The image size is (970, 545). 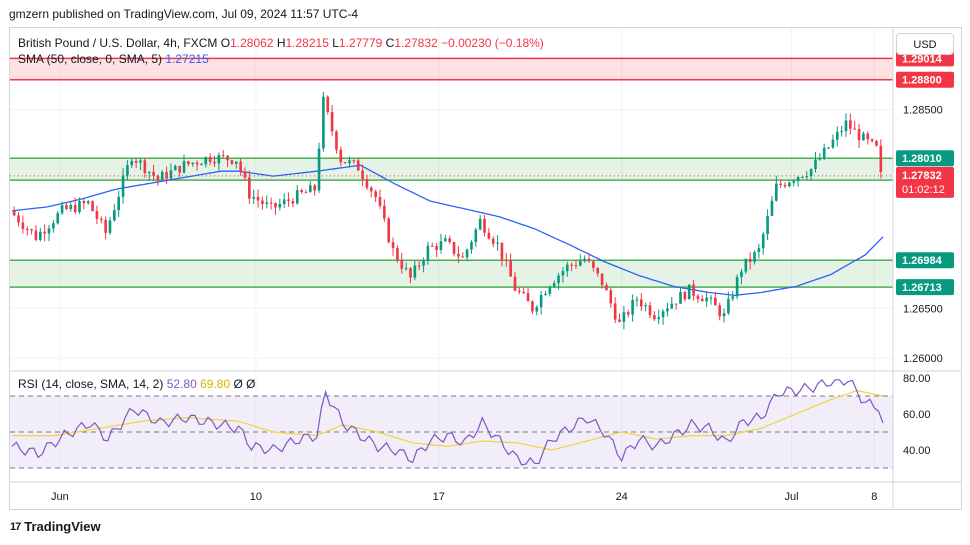 I want to click on tradingview-brand: 17 TradingView, so click(x=55, y=526).